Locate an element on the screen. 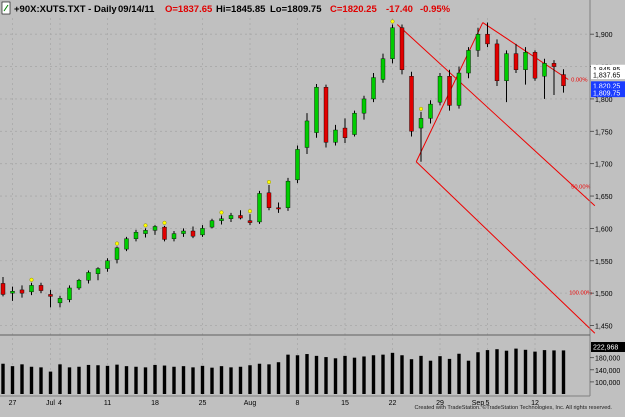 This screenshot has height=417, width=625. price-tick-label: 1,750 is located at coordinates (604, 132).